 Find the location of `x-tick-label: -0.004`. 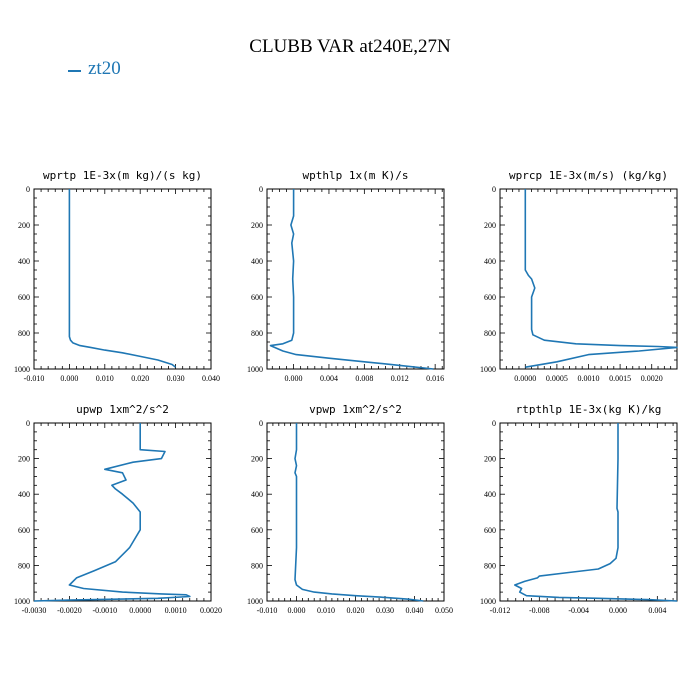

x-tick-label: -0.004 is located at coordinates (578, 610).